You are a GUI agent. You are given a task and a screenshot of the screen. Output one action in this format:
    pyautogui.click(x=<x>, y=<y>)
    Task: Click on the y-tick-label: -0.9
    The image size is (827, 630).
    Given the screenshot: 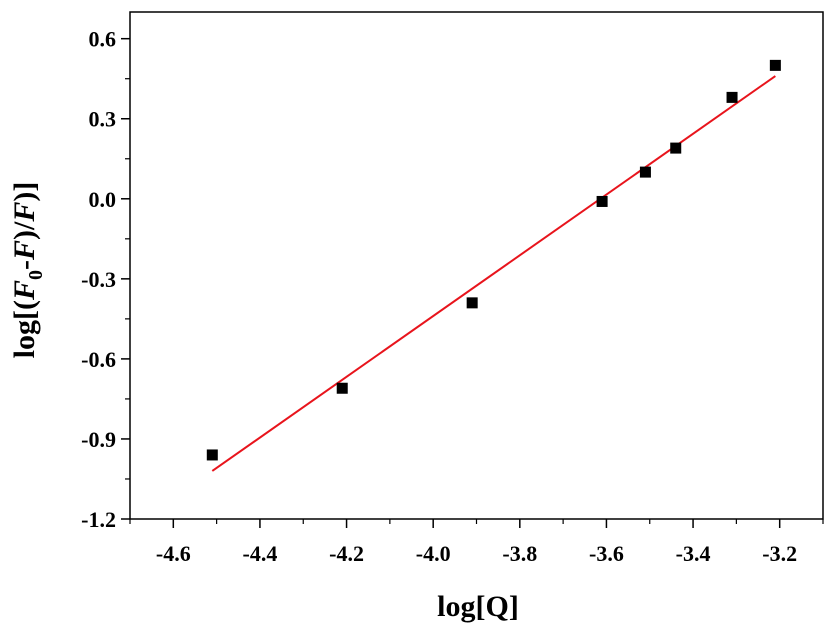 What is the action you would take?
    pyautogui.click(x=98, y=439)
    